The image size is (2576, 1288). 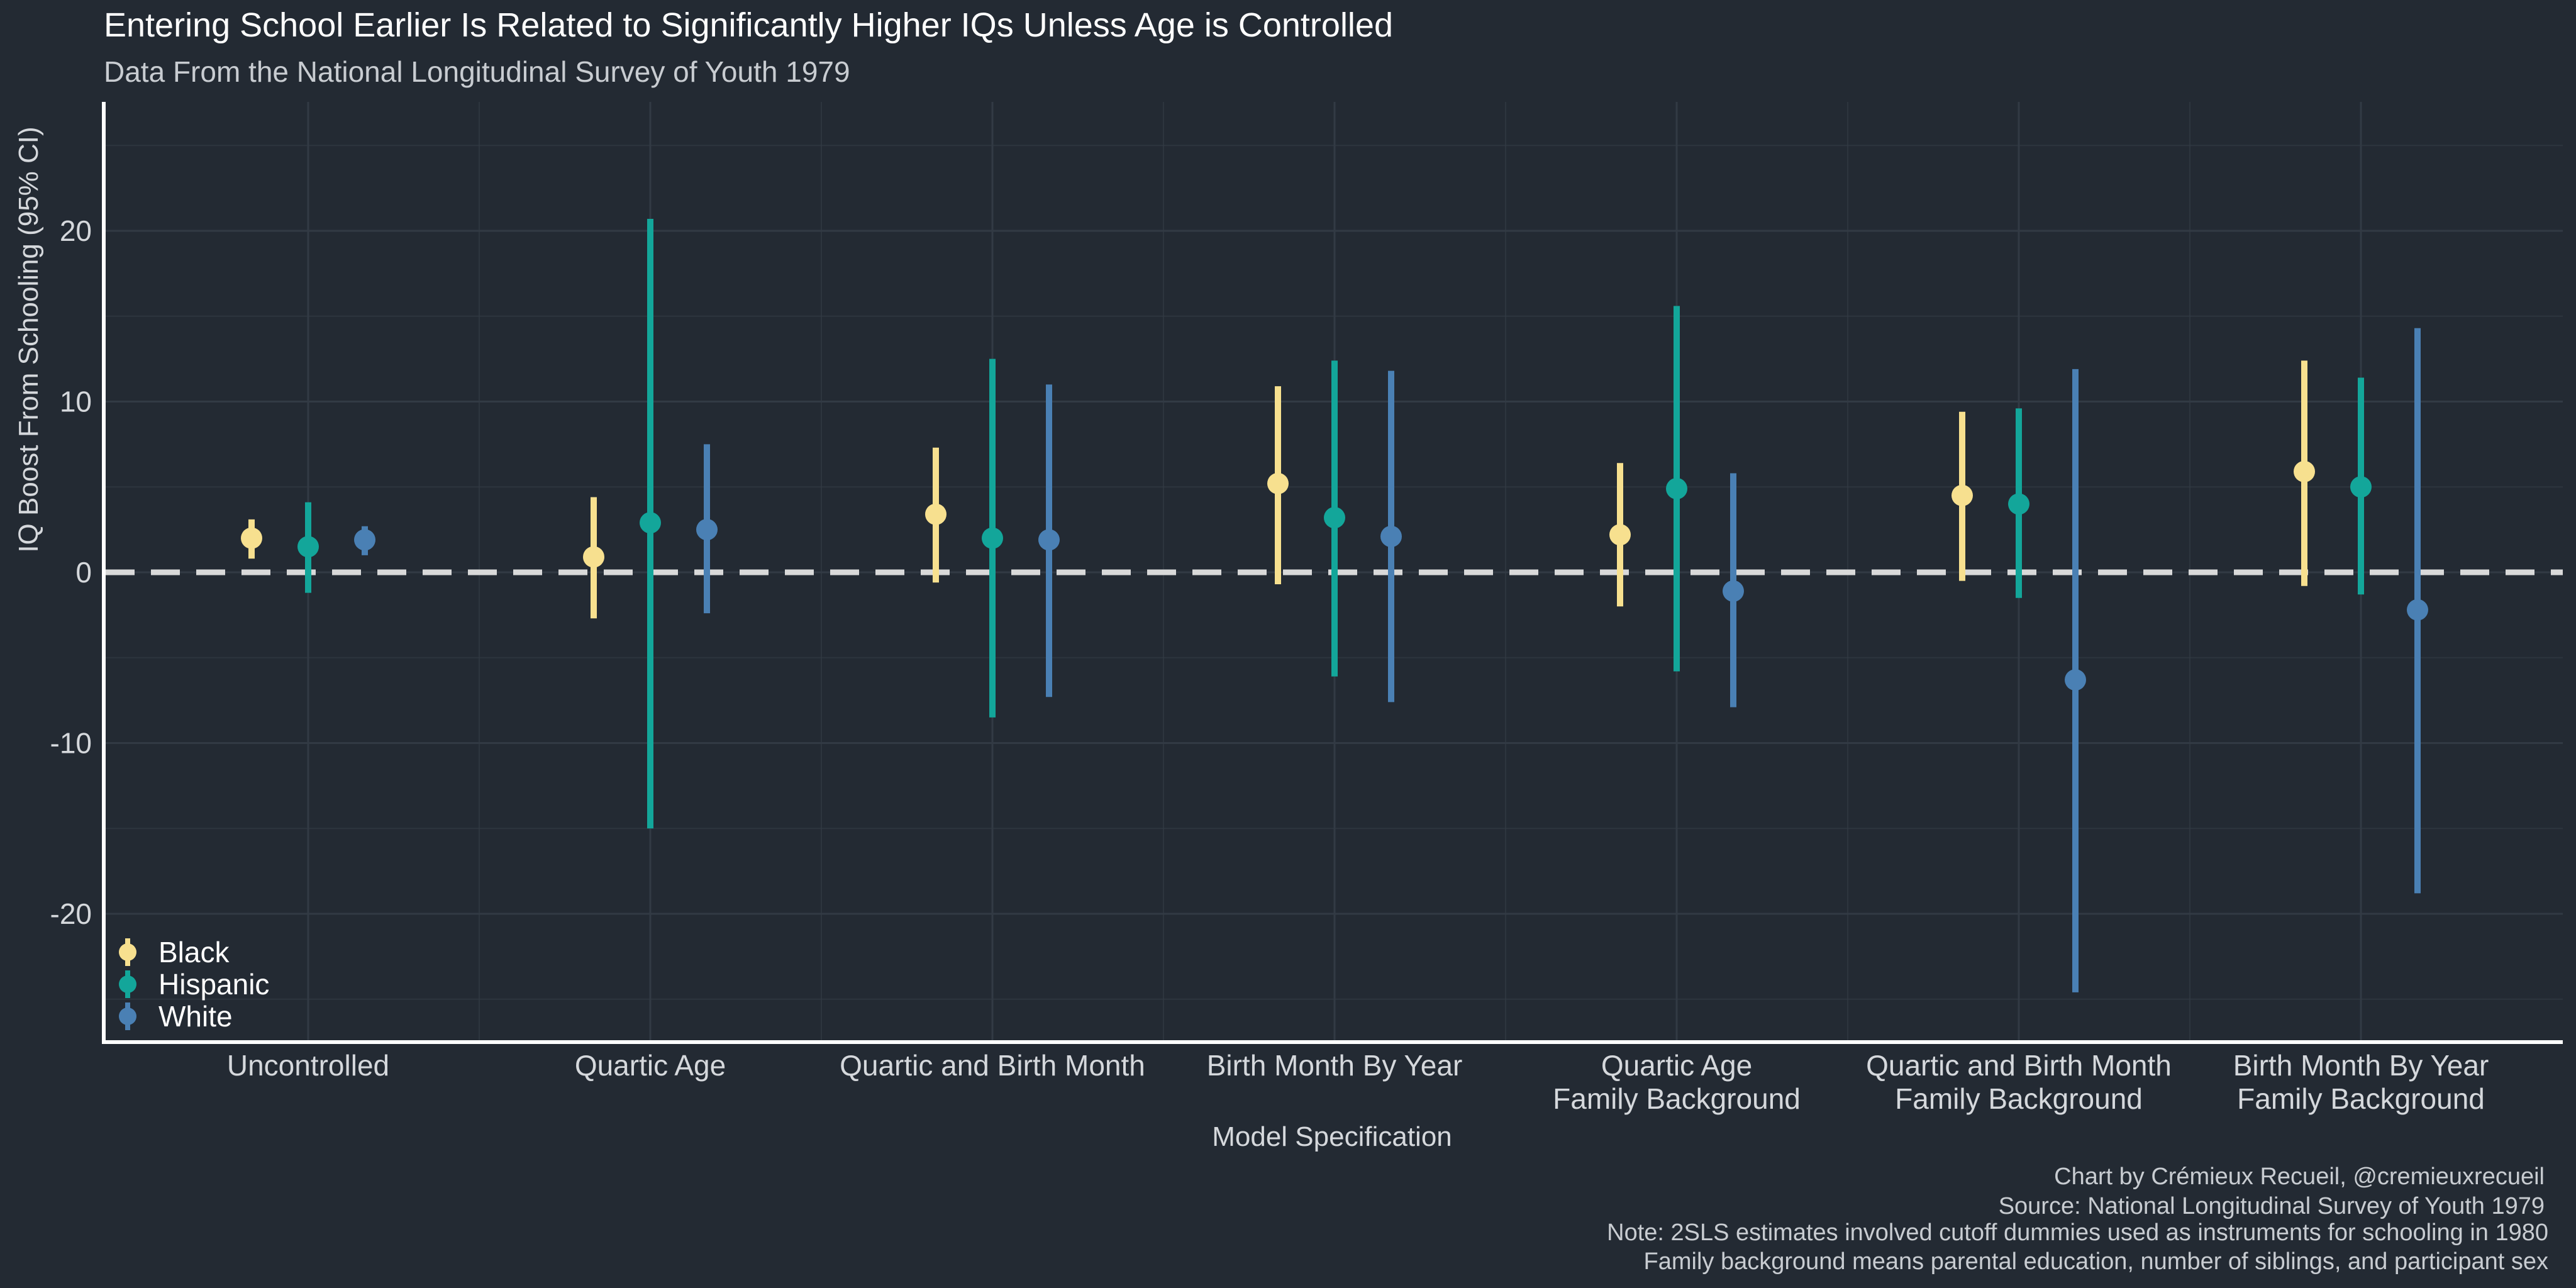 What do you see at coordinates (76, 230) in the screenshot?
I see `y-tick-label: 20` at bounding box center [76, 230].